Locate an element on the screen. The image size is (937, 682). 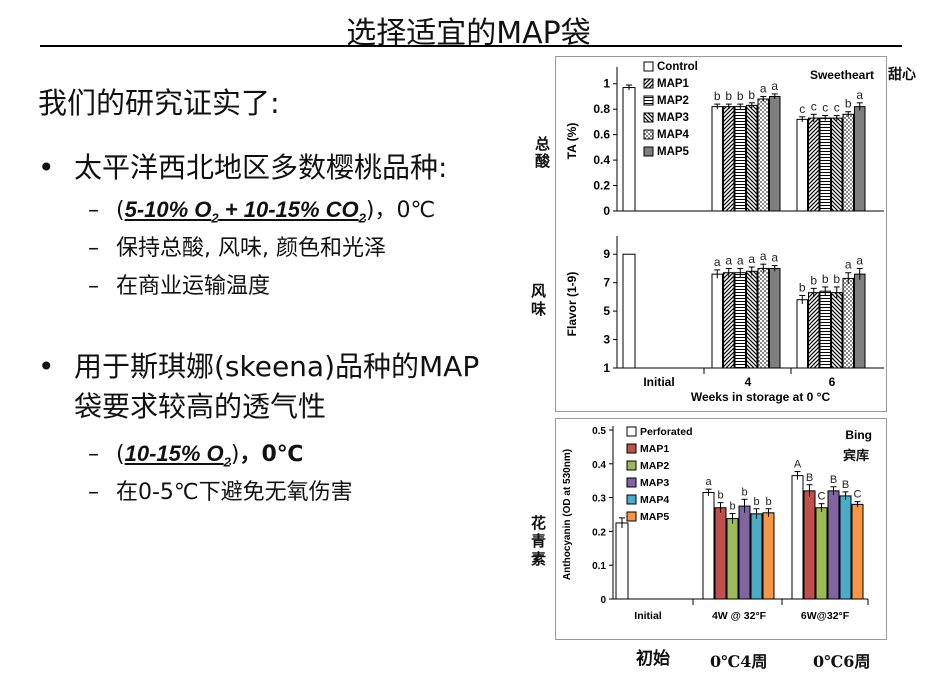
x-tick-label: 4W @ 32°F is located at coordinates (739, 616).